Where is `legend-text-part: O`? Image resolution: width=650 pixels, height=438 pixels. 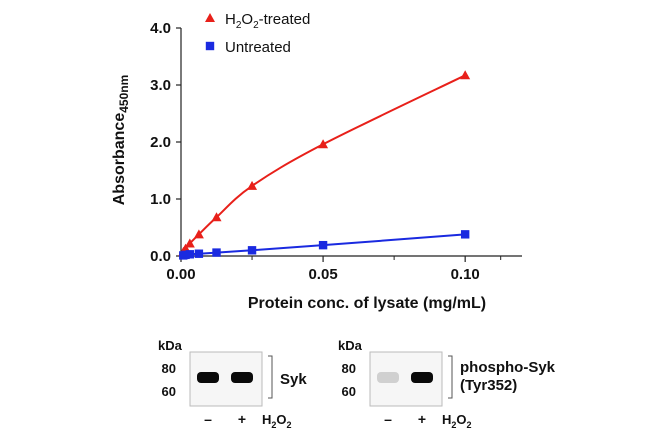 legend-text-part: O is located at coordinates (247, 19).